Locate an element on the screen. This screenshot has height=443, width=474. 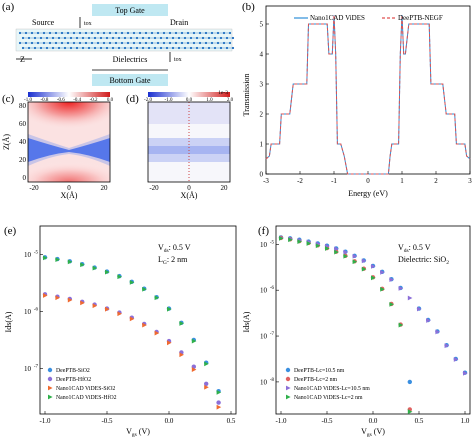
heatmap-c-blue-band is located at coordinates (69, 150).